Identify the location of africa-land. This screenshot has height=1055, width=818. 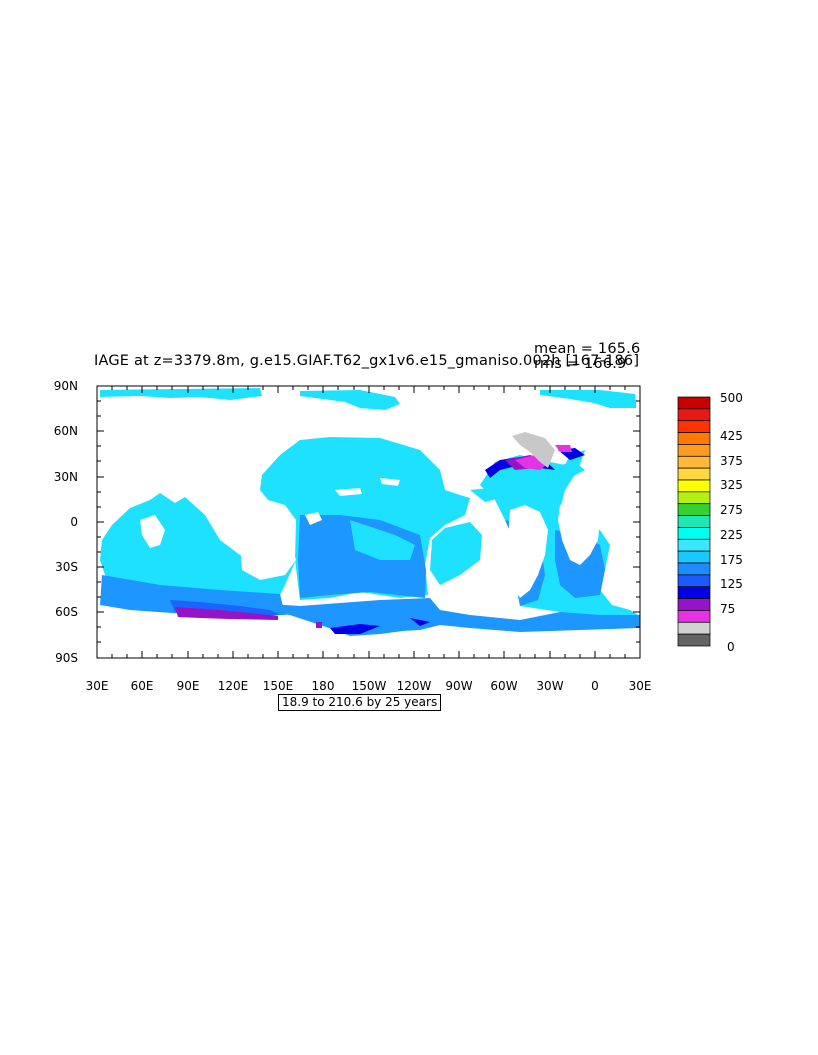
(579, 532).